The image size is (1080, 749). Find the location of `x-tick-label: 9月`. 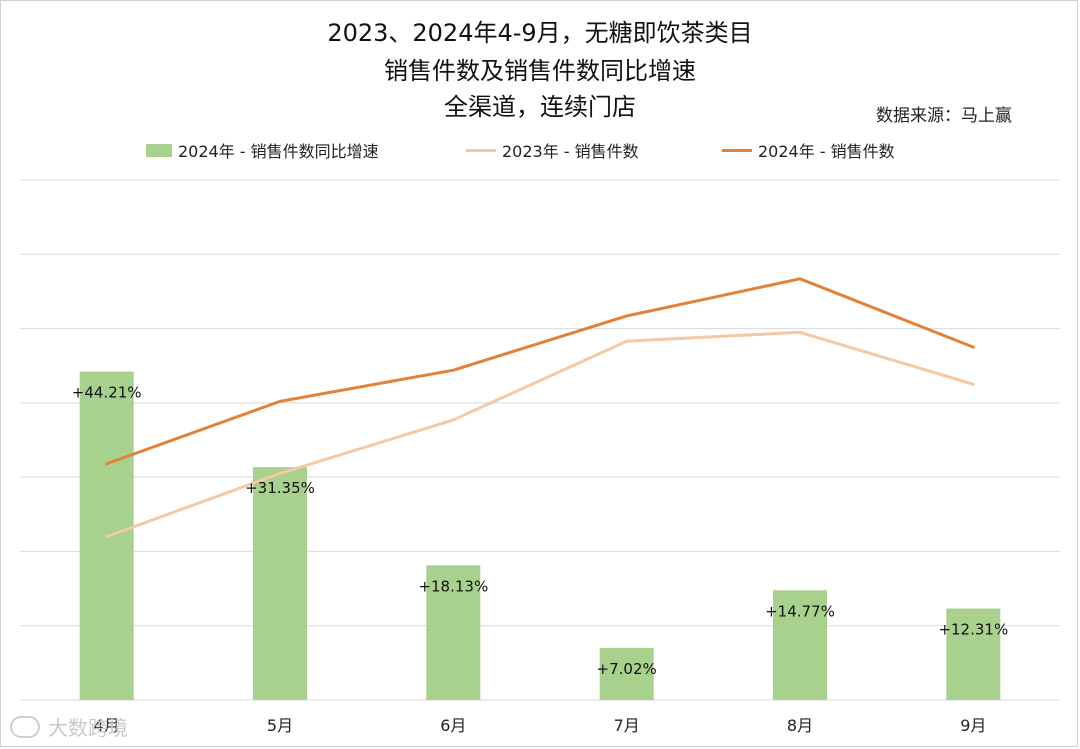

x-tick-label: 9月 is located at coordinates (973, 725).